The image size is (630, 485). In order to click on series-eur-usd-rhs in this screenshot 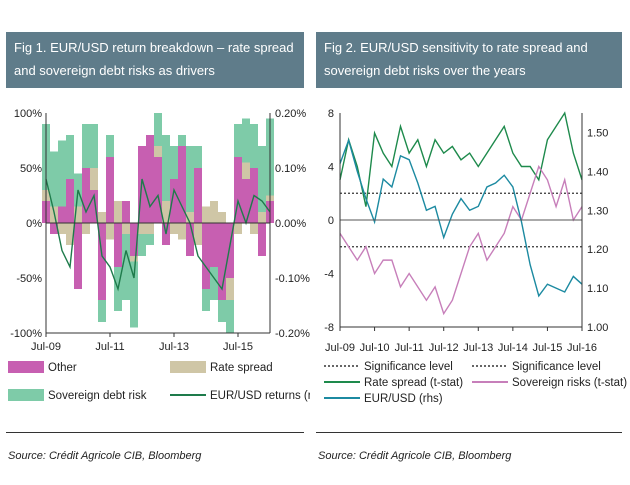, I will do `click(461, 217)`.